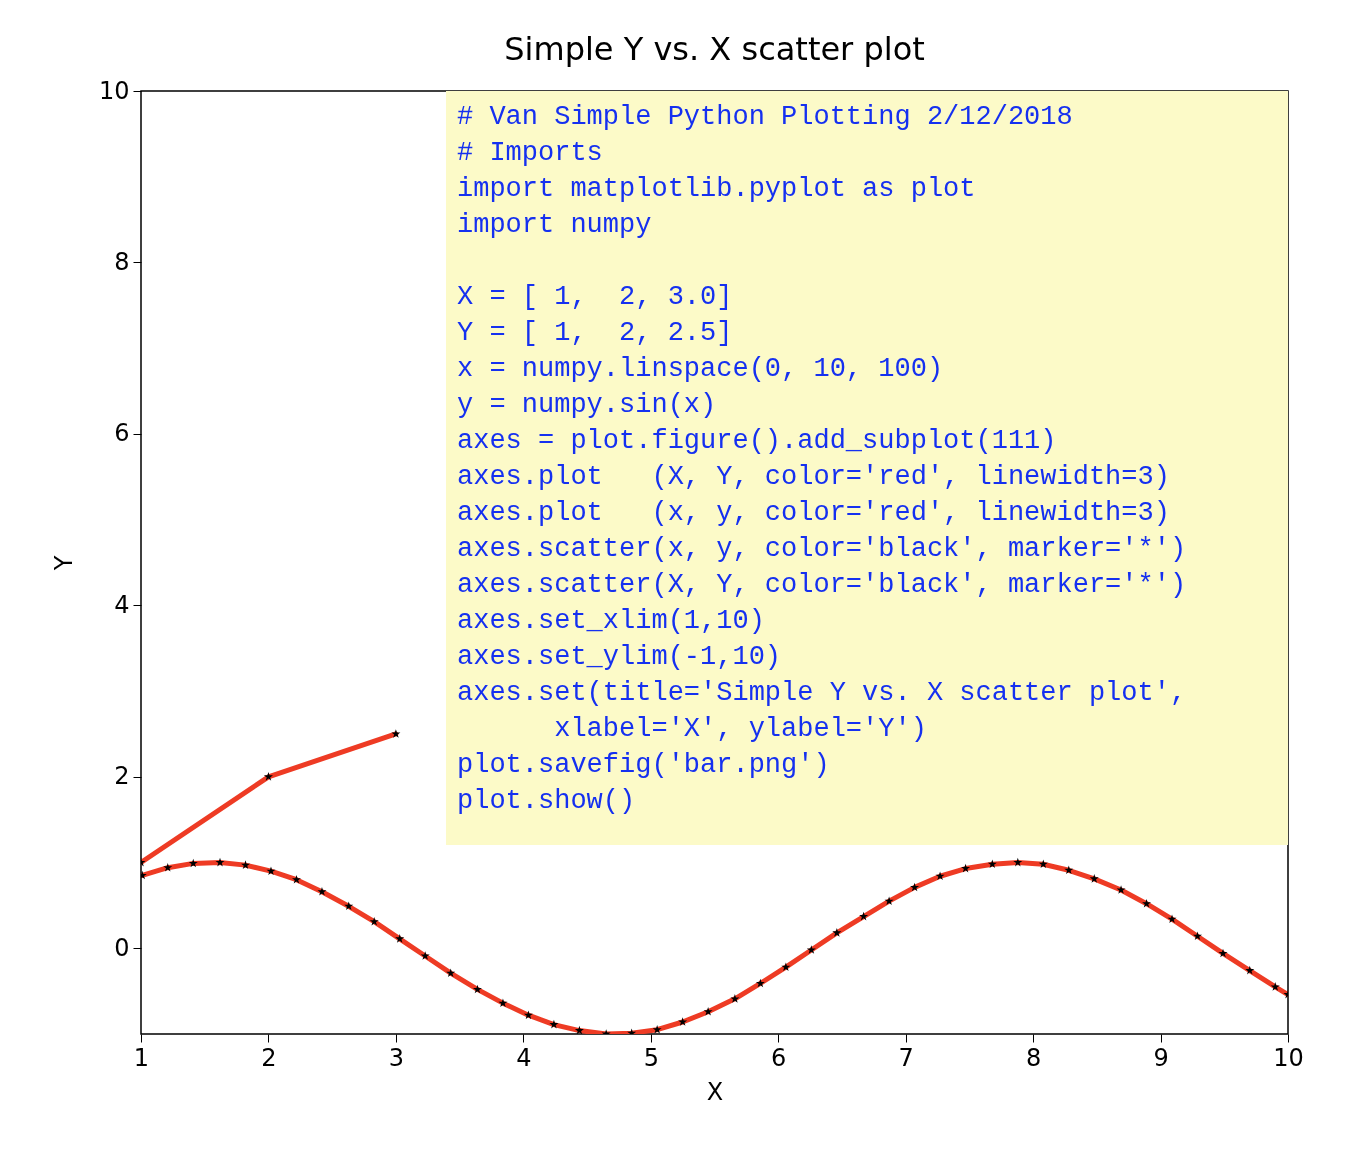 Image resolution: width=1356 pixels, height=1156 pixels. I want to click on x-tick-label: 7, so click(906, 1057).